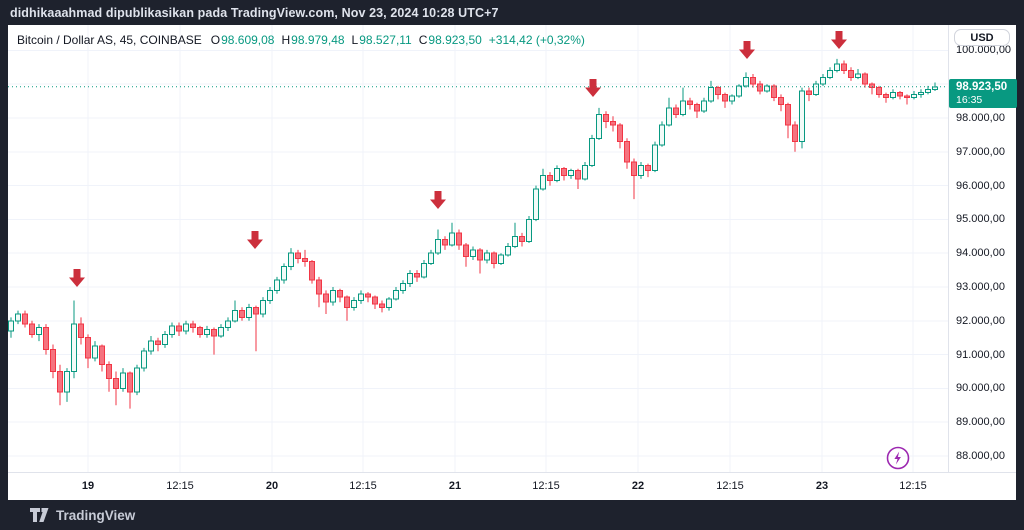  Describe the element at coordinates (272, 486) in the screenshot. I see `time-axis-label: 20` at that location.